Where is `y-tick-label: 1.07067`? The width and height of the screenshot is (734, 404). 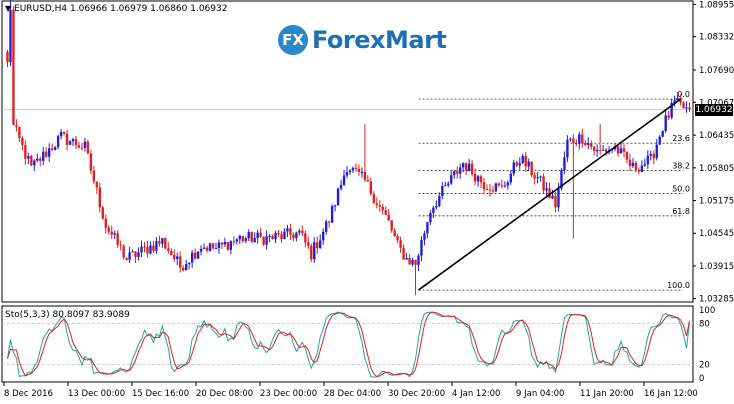
y-tick-label: 1.07067 is located at coordinates (716, 103).